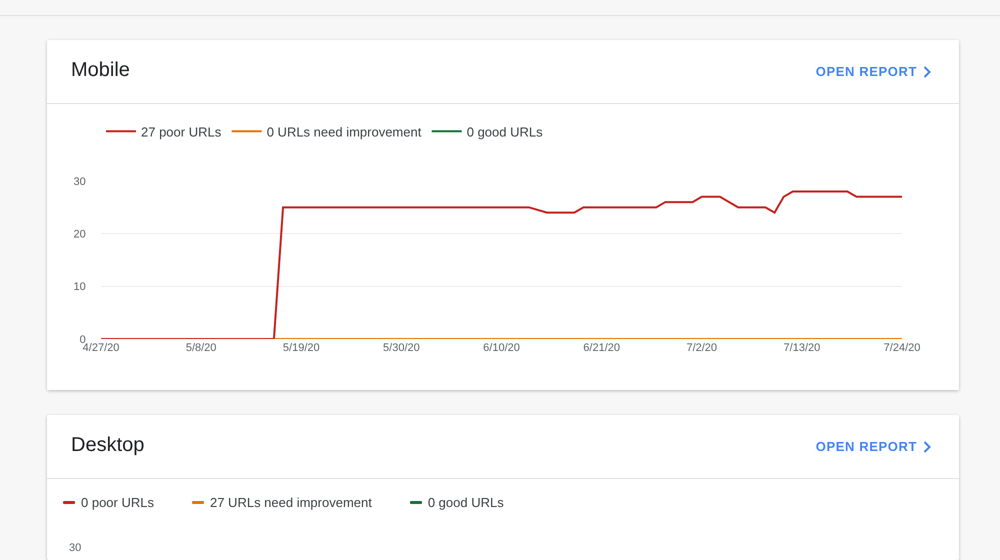  Describe the element at coordinates (802, 348) in the screenshot. I see `x-tick-label: 7/13/20` at that location.